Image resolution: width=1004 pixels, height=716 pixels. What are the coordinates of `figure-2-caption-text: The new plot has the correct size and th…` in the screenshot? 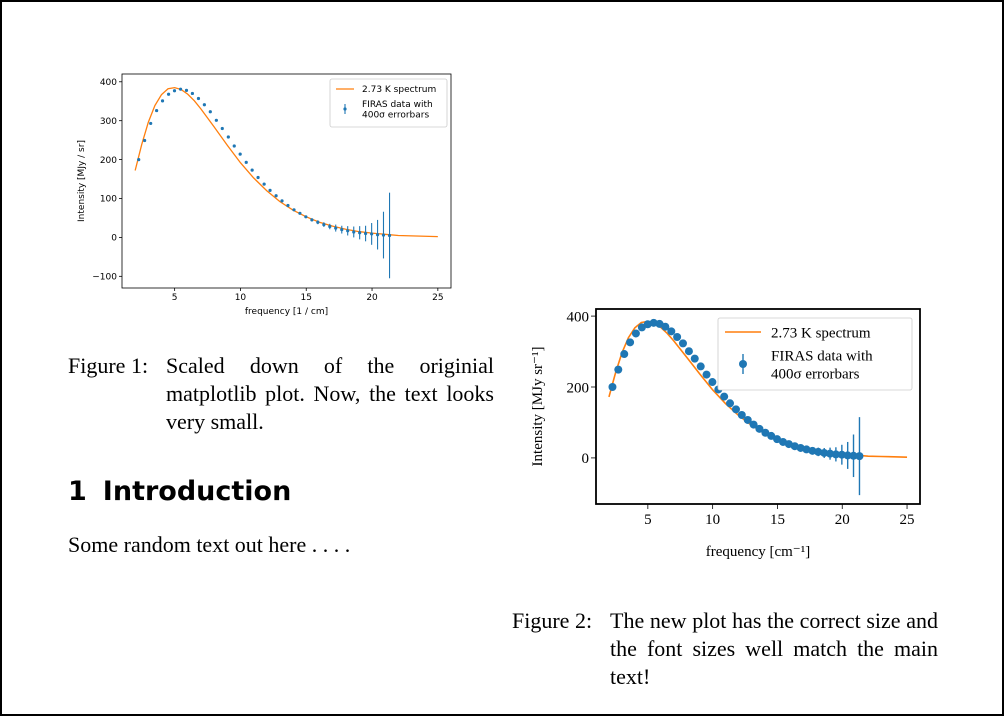 It's located at (774, 648).